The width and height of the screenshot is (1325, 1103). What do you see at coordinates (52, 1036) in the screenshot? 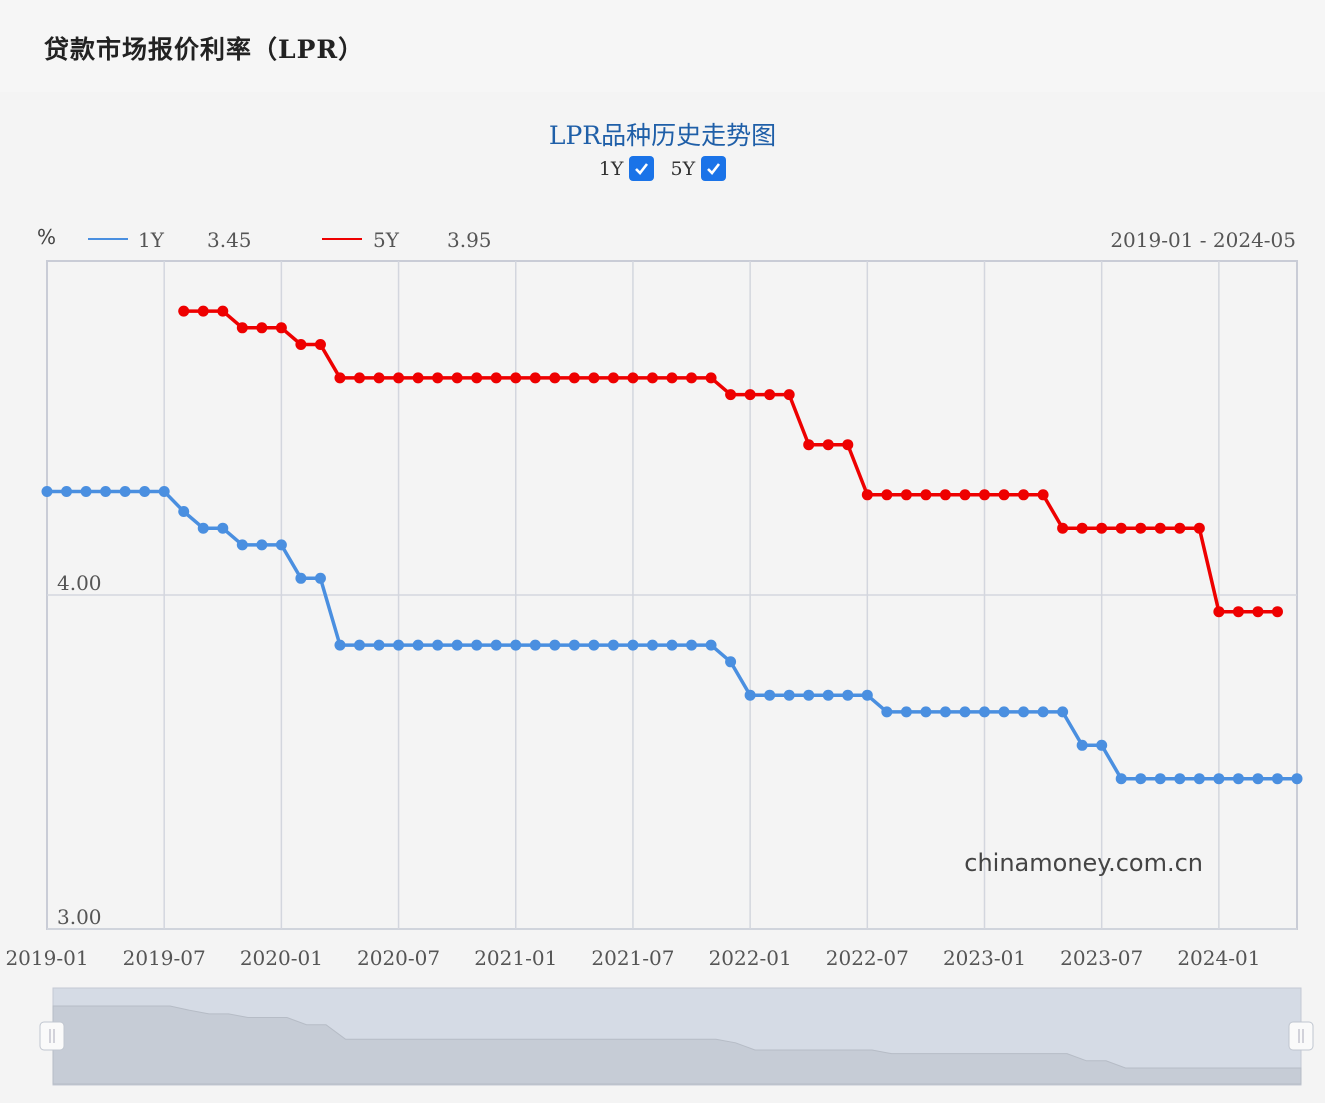
I see `zoom-handle-left` at bounding box center [52, 1036].